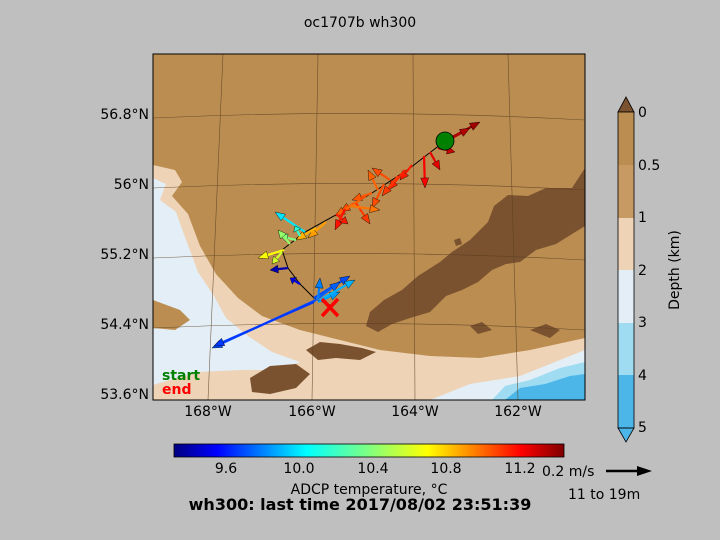  I want to click on end-marker, so click(330, 307).